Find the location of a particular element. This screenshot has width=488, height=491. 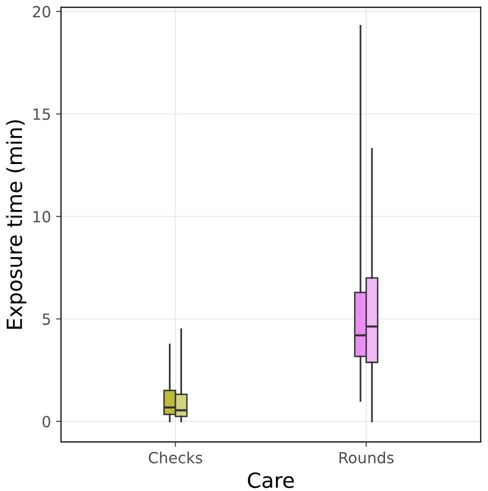

y-tick-label: 15 is located at coordinates (42, 114).